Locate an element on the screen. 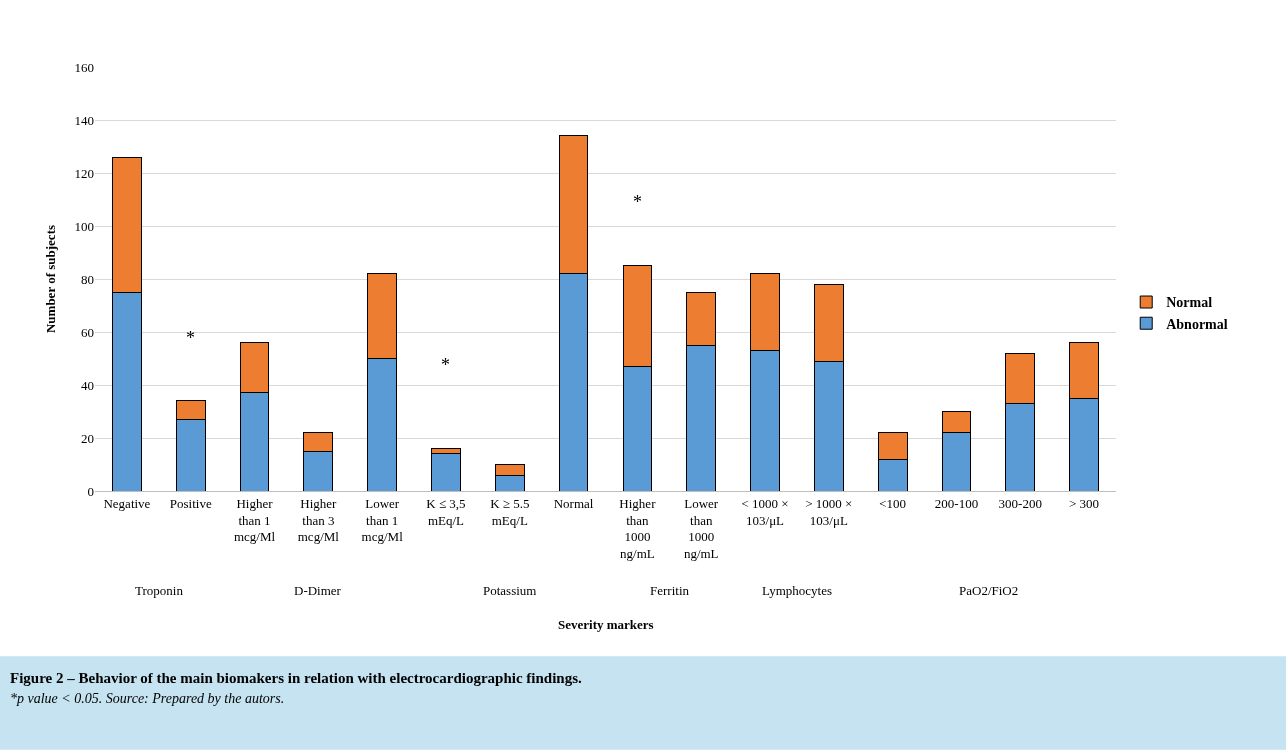 The height and width of the screenshot is (750, 1286). text: Ferritin is located at coordinates (670, 590).